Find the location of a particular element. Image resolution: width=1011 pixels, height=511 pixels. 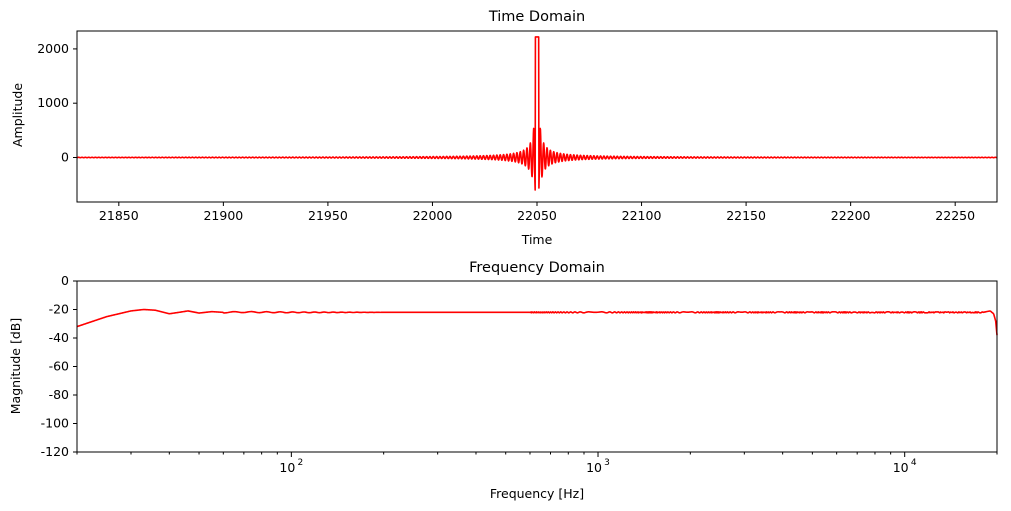

freq-x-tick-exponent: 4 is located at coordinates (914, 463).